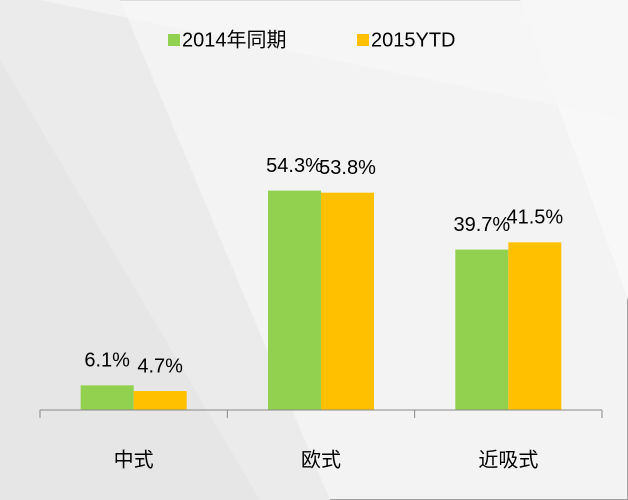 The width and height of the screenshot is (628, 500). What do you see at coordinates (294, 166) in the screenshot?
I see `data-label: 54.3%` at bounding box center [294, 166].